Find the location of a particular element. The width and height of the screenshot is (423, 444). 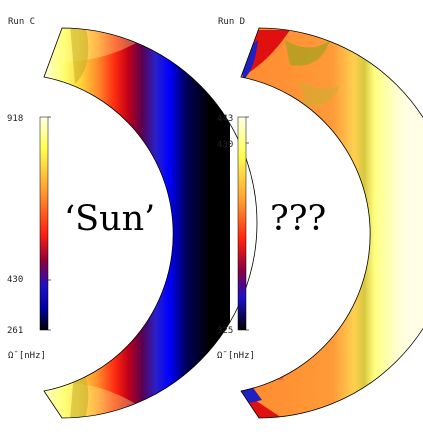

colorbar-max-label: 443 is located at coordinates (225, 119).